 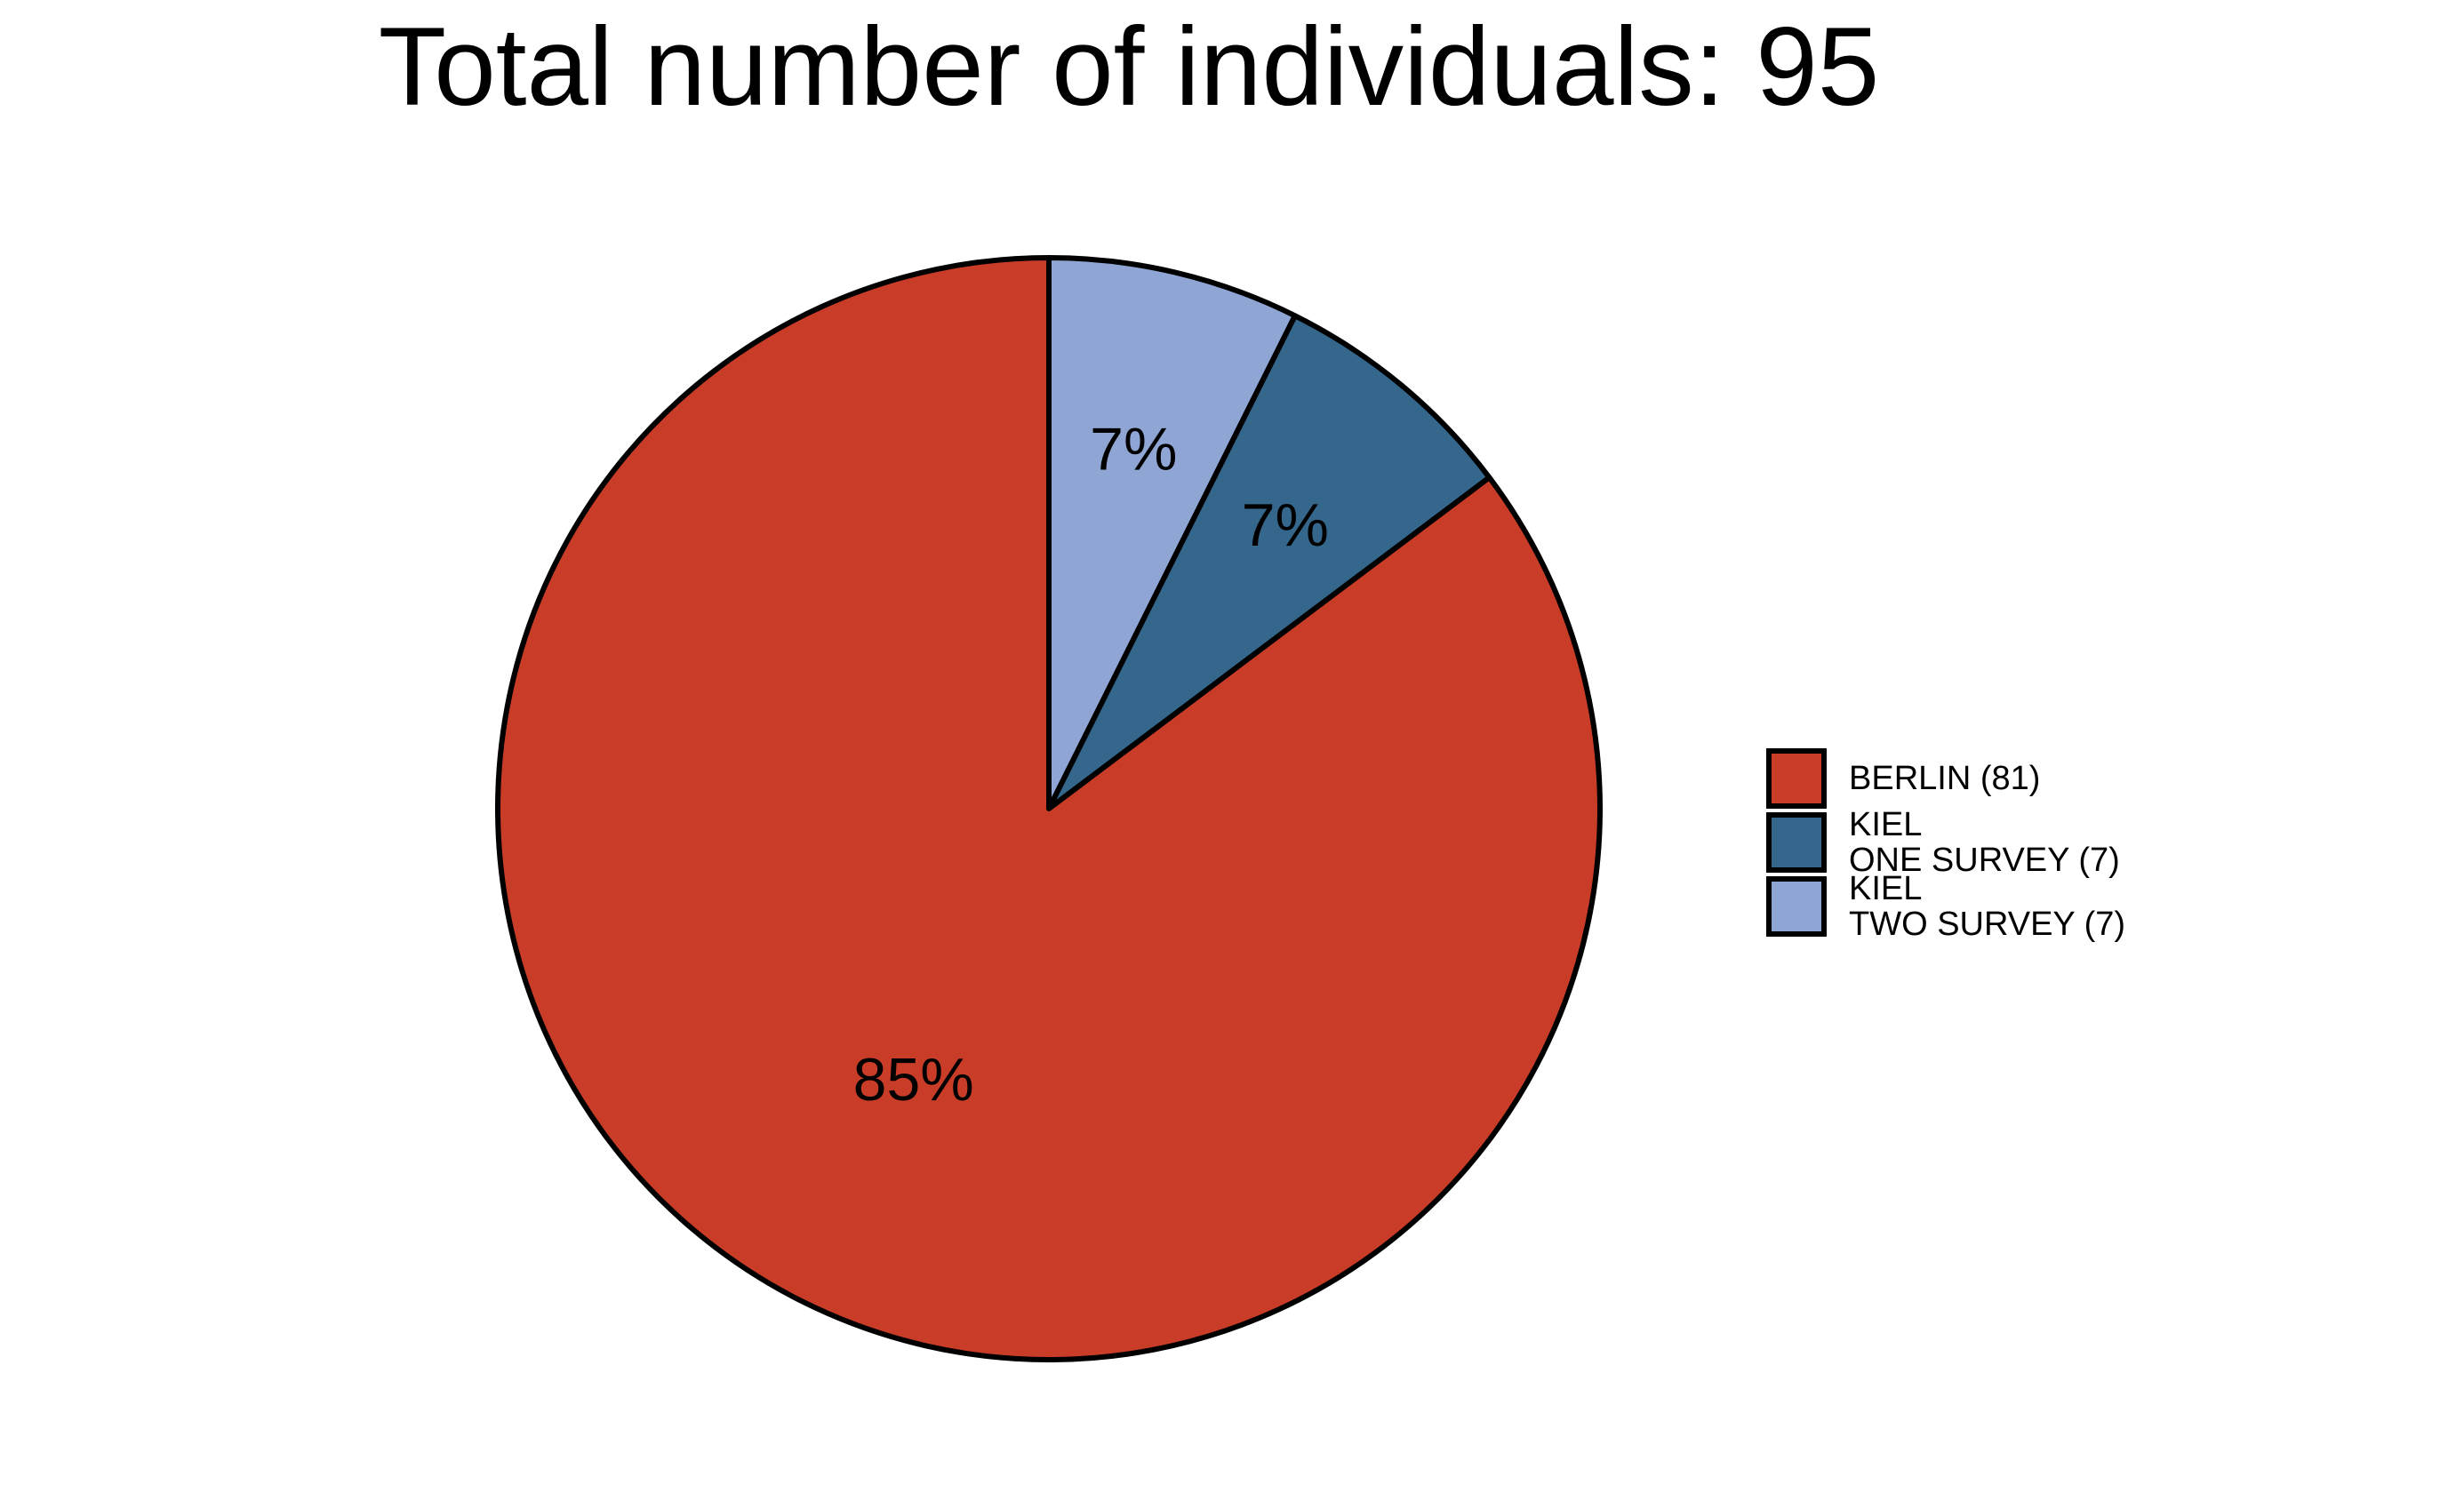 I want to click on legend-label-kiel-one-survey-7-line-1: KIEL, so click(x=1885, y=824).